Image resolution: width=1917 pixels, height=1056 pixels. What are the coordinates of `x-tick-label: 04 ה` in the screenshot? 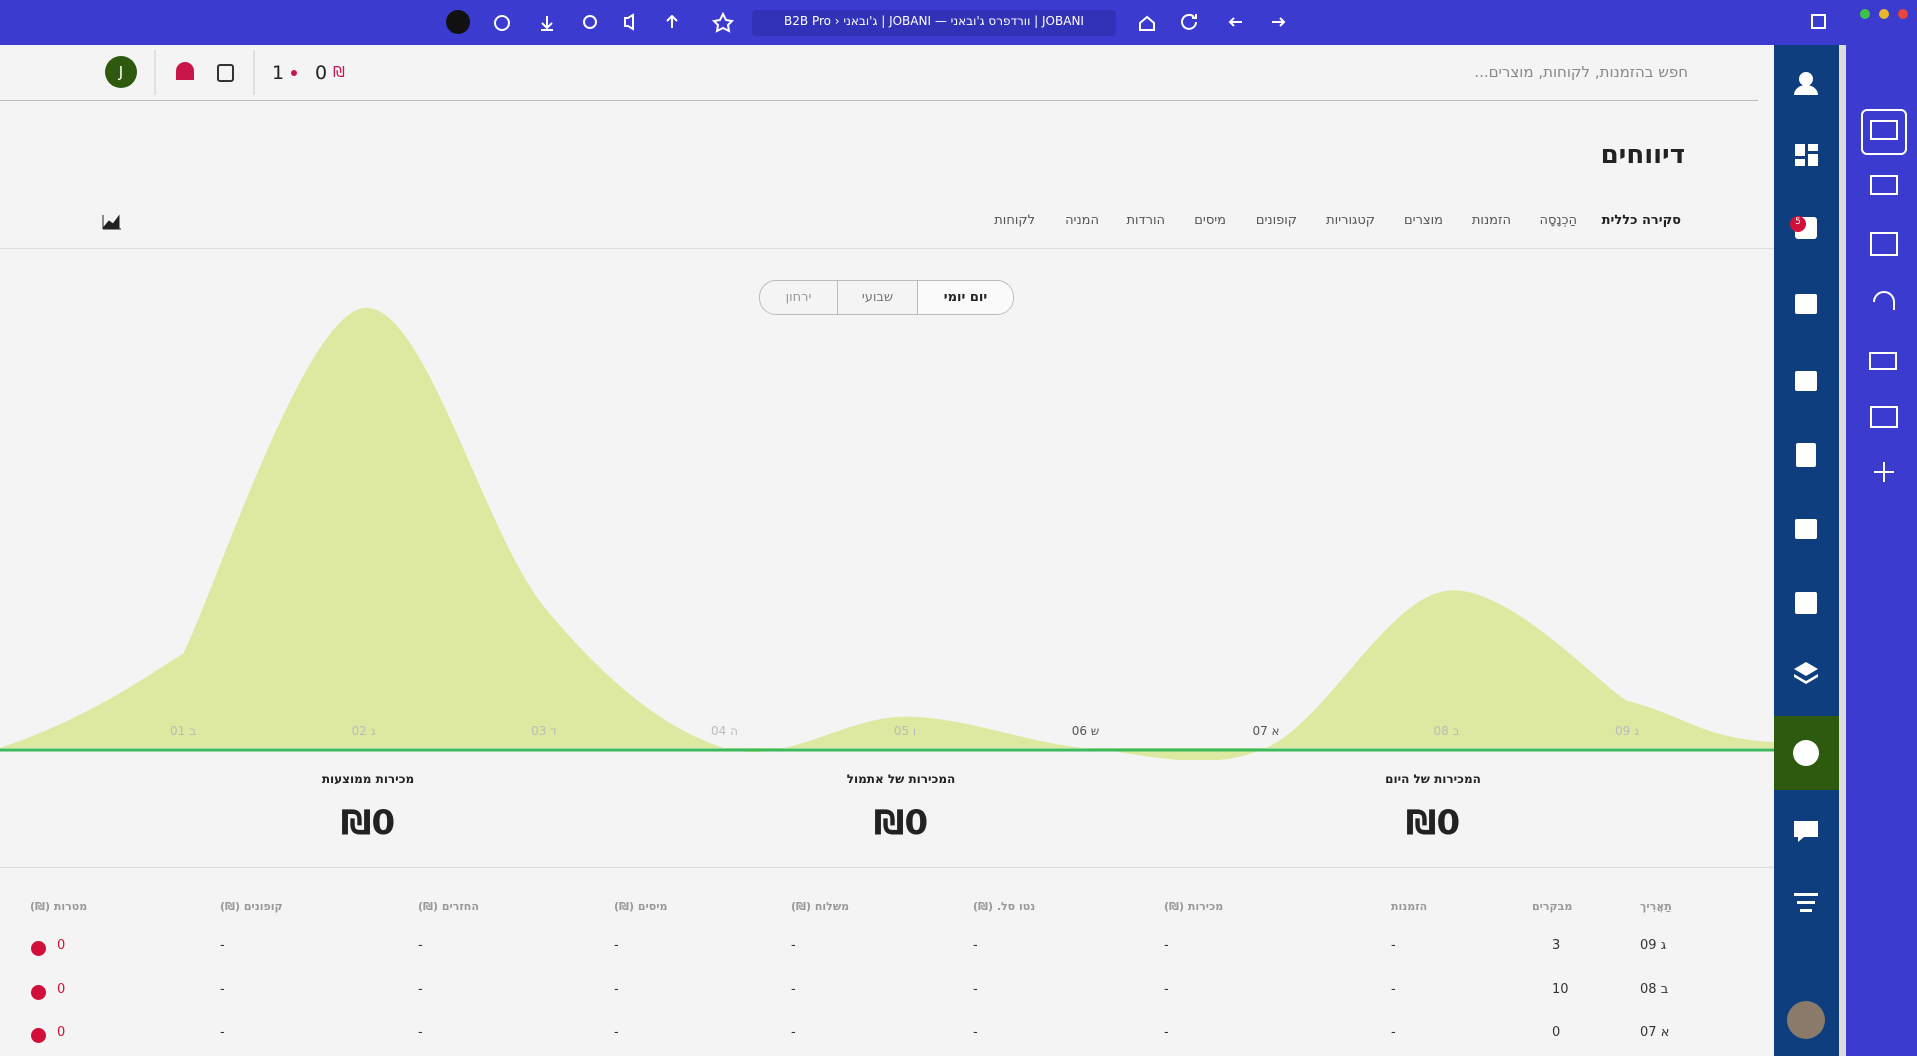 It's located at (724, 731).